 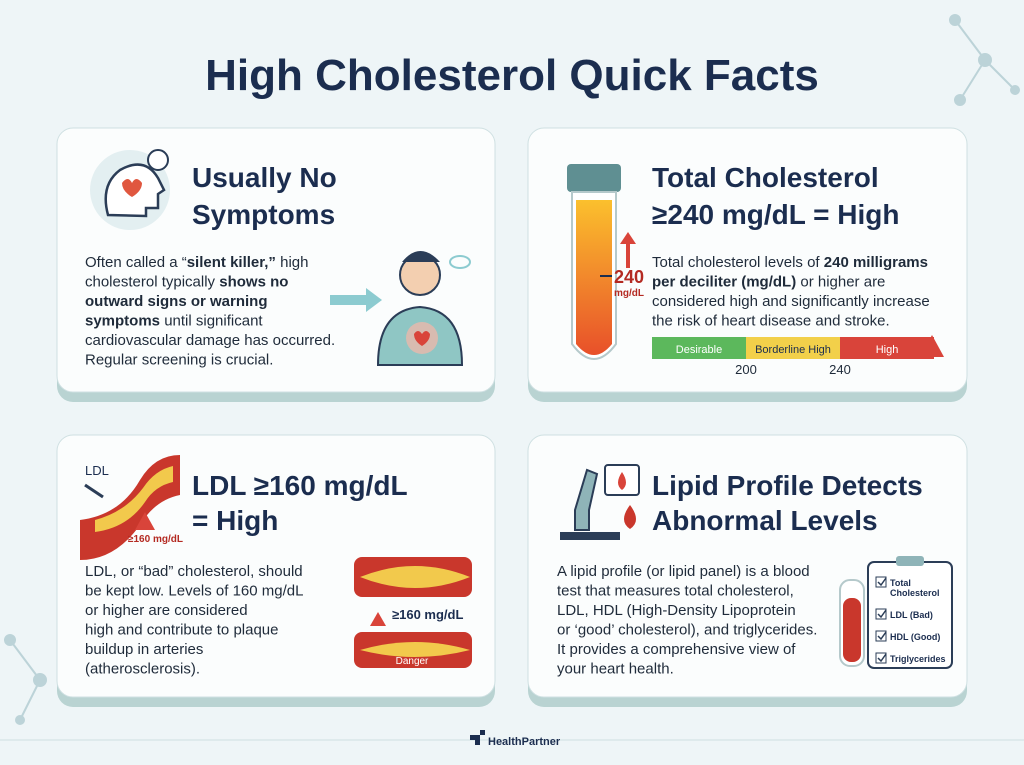 I want to click on artery-diagram, so click(x=413, y=612).